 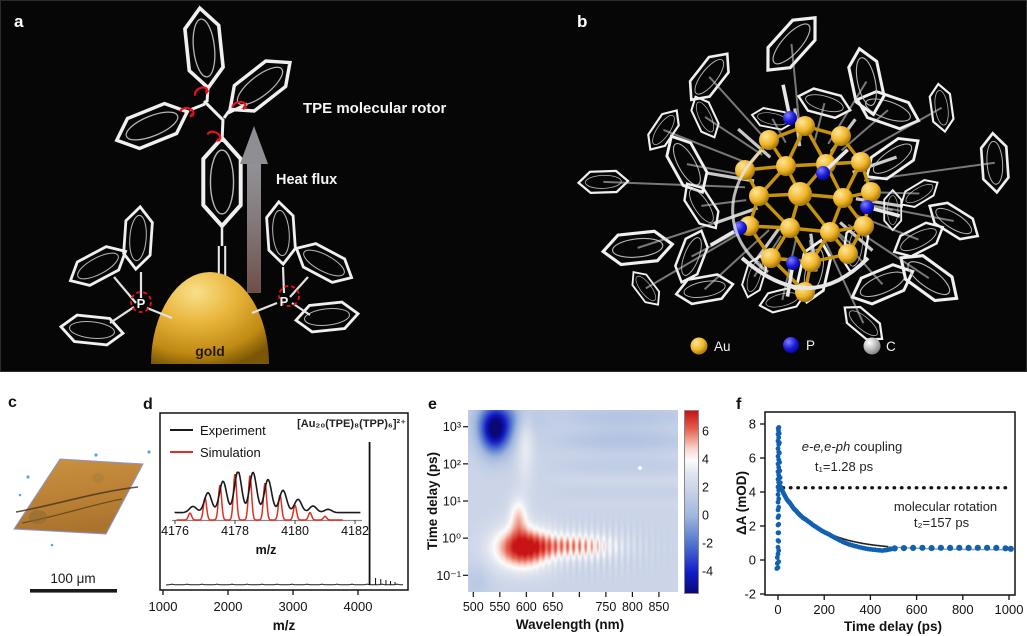 I want to click on scale-bar-label: 100 μm, so click(x=72, y=578).